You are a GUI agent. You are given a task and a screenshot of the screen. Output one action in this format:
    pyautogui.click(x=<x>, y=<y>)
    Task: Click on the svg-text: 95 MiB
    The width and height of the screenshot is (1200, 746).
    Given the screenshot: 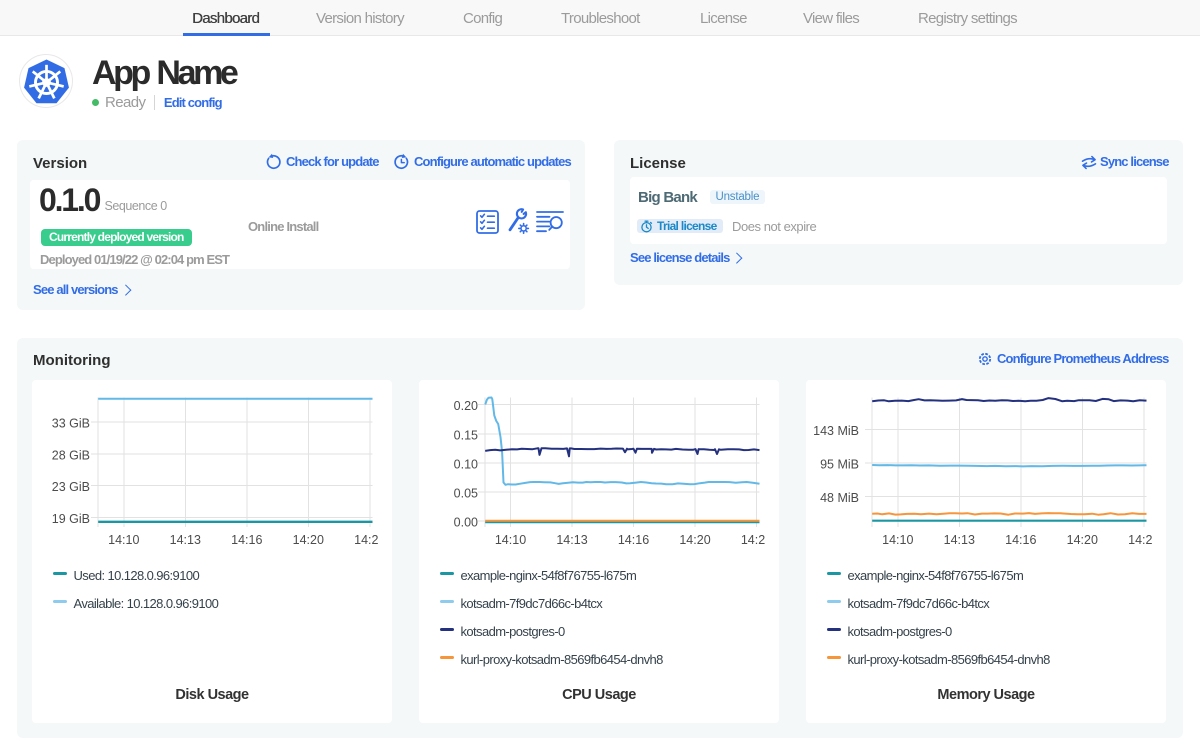 What is the action you would take?
    pyautogui.click(x=839, y=465)
    